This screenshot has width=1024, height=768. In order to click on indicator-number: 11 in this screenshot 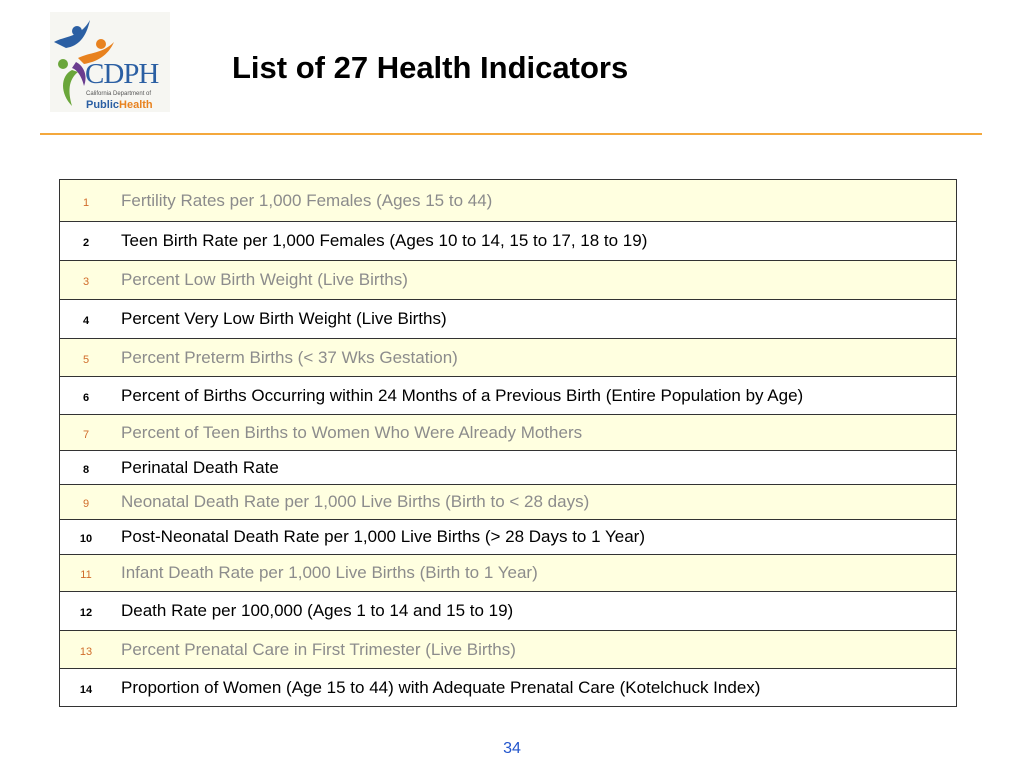, I will do `click(85, 573)`.